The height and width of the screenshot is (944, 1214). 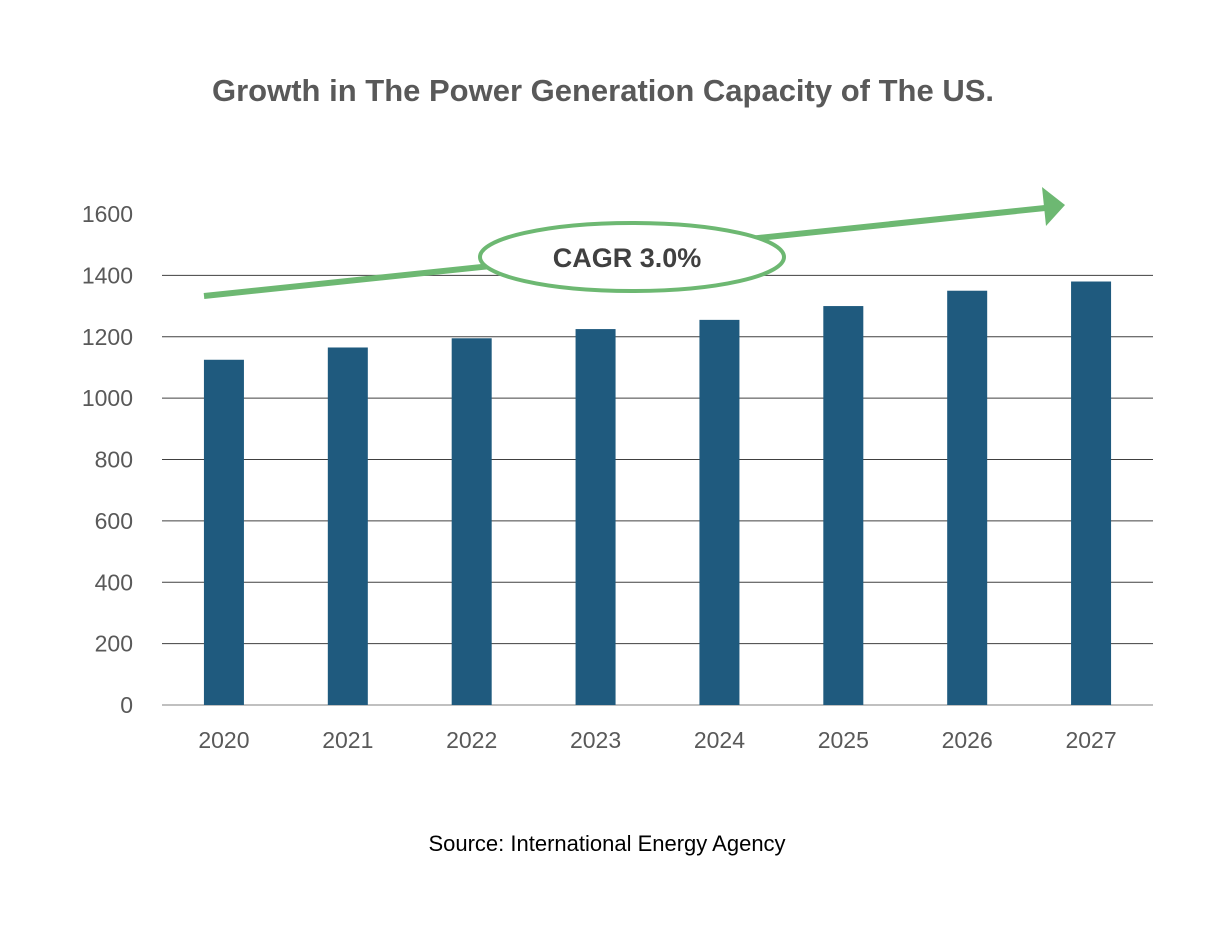 I want to click on bar-2023, so click(x=595, y=517).